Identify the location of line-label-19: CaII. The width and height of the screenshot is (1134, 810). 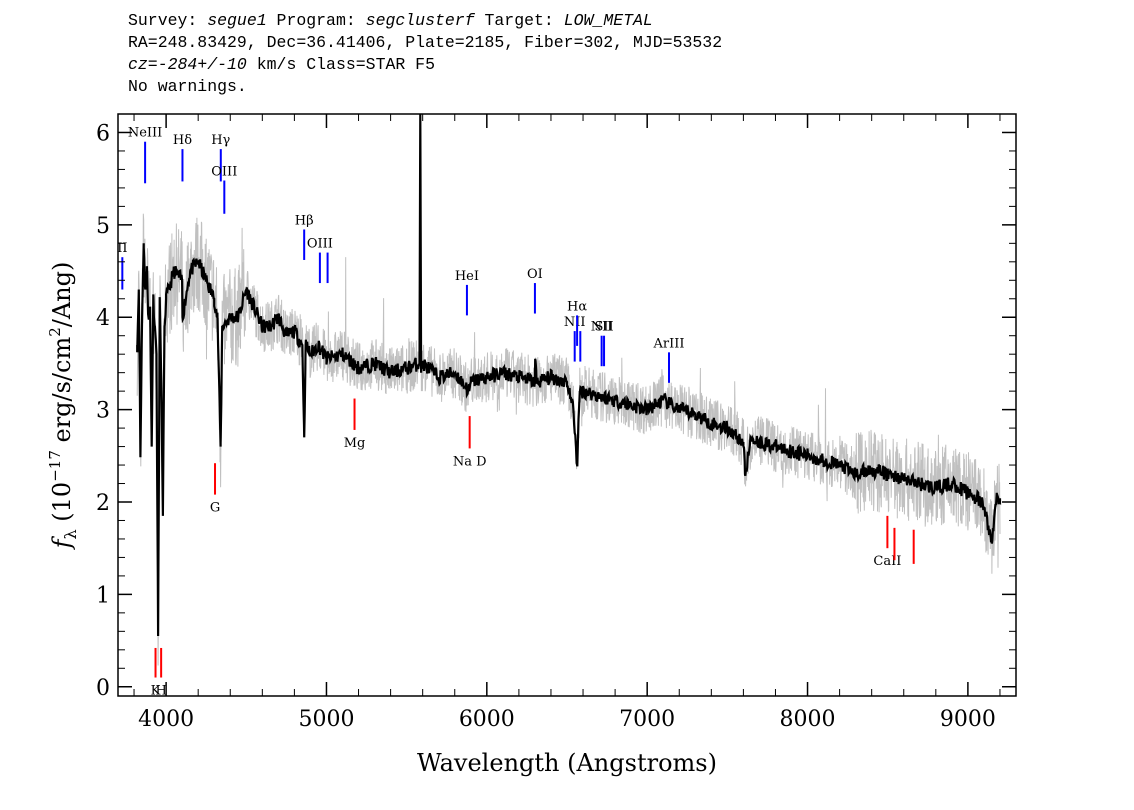
(887, 561).